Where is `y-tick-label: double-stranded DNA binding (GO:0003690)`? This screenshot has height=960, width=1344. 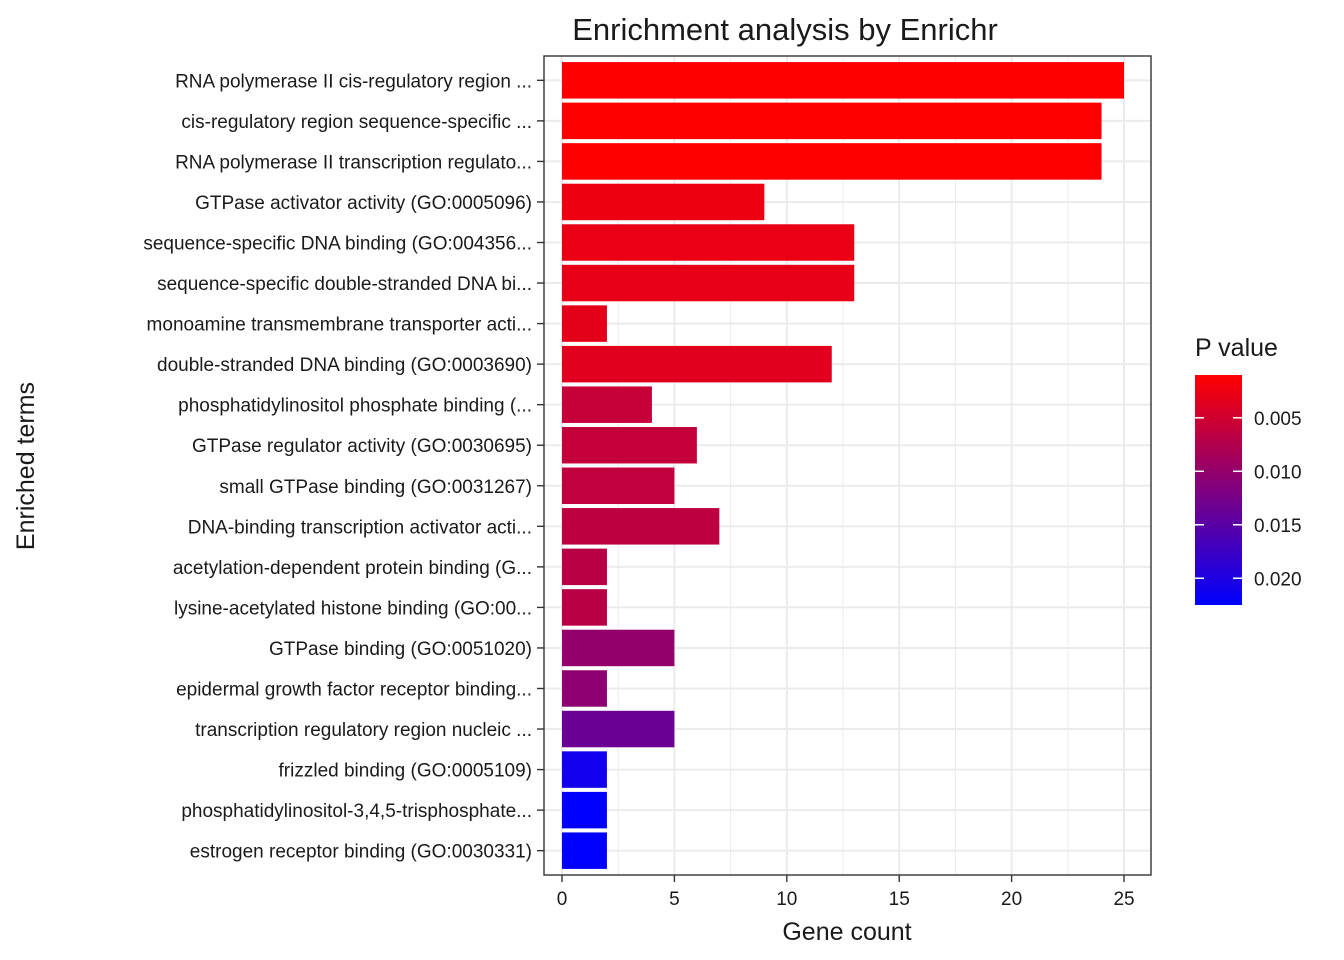 y-tick-label: double-stranded DNA binding (GO:0003690) is located at coordinates (344, 365).